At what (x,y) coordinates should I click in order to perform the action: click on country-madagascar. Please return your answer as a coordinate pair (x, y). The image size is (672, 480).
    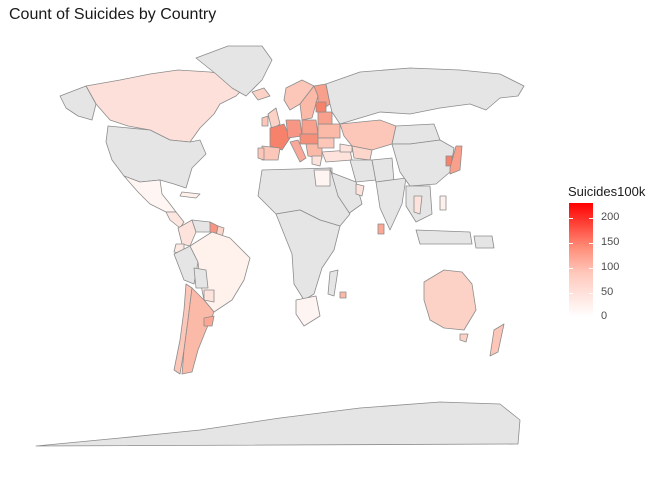
    Looking at the image, I should click on (333, 283).